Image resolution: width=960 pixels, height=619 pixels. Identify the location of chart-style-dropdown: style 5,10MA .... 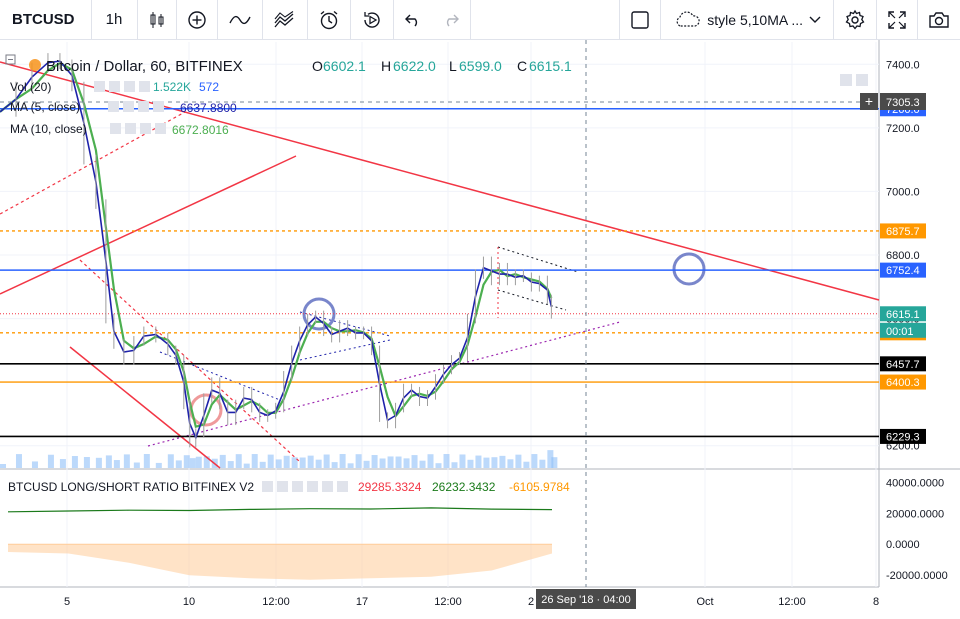
(747, 20).